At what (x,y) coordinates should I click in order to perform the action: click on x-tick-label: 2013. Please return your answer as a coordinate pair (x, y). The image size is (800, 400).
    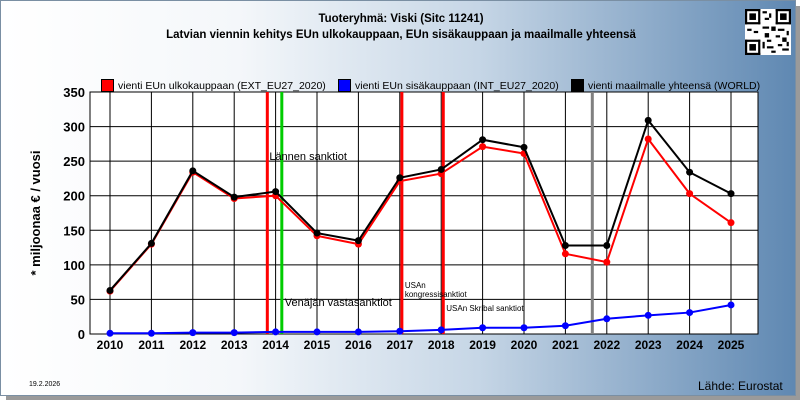
    Looking at the image, I should click on (234, 345).